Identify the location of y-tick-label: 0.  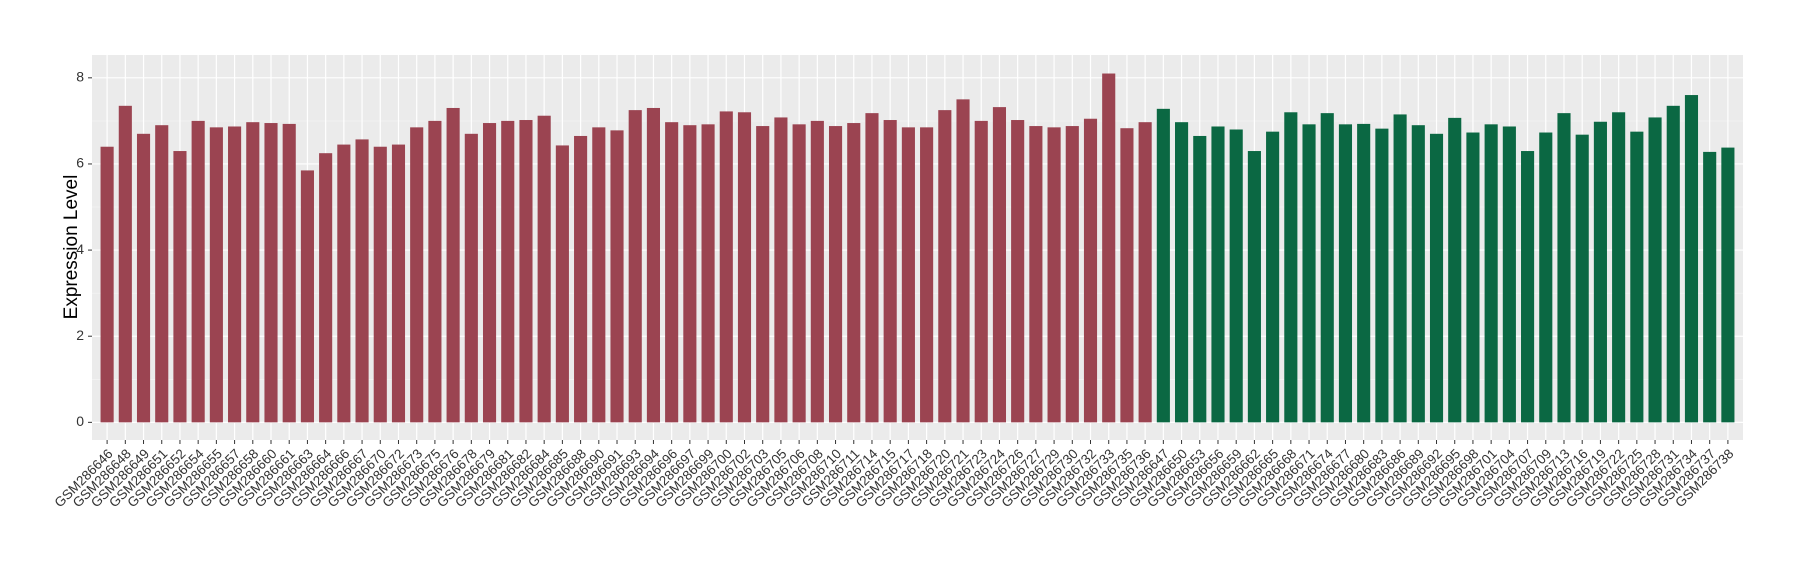
(80, 421).